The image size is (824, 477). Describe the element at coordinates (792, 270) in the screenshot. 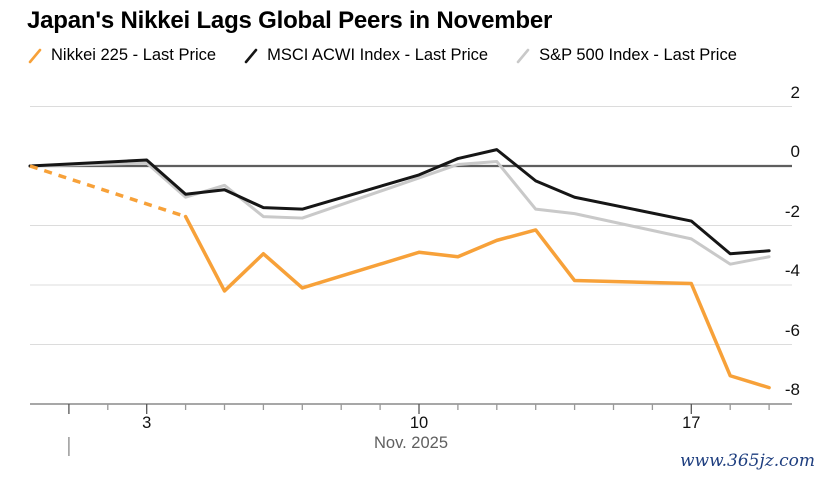

I see `y-axis-label: -4` at that location.